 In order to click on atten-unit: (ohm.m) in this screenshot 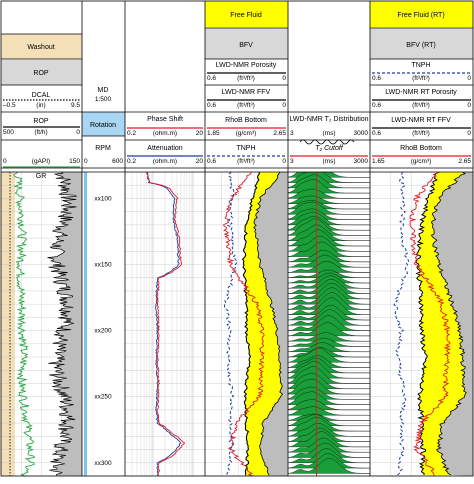, I will do `click(165, 161)`.